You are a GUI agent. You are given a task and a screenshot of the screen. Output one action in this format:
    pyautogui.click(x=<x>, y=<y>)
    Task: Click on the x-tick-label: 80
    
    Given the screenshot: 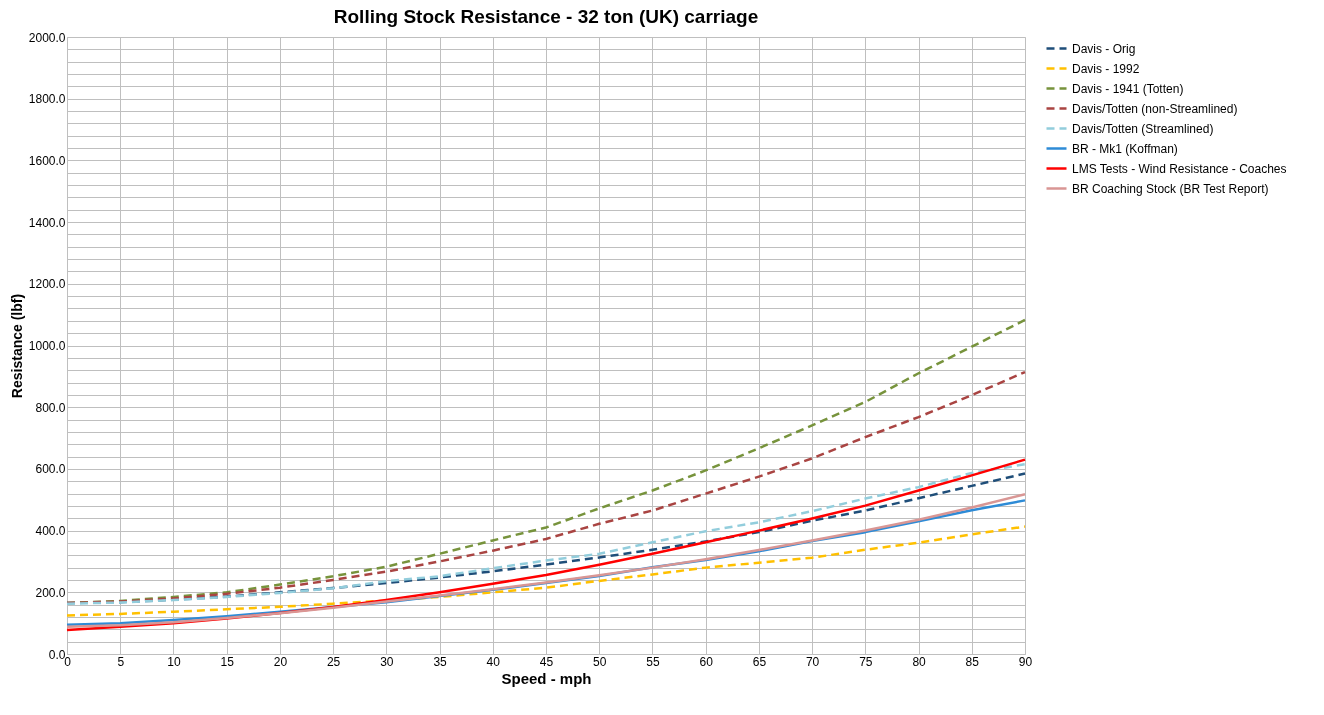 What is the action you would take?
    pyautogui.click(x=919, y=661)
    